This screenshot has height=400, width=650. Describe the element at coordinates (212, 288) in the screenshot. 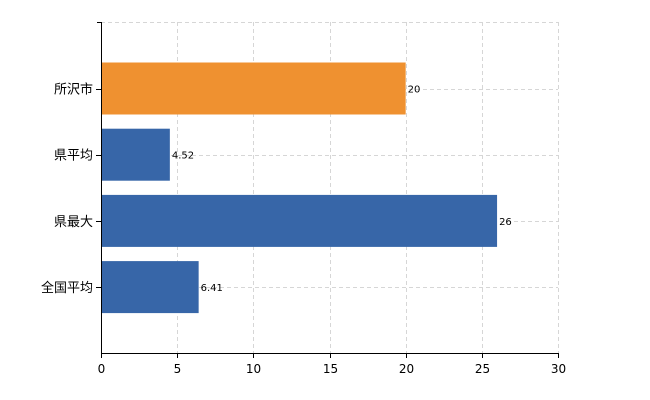

I see `data-label-4: 6.41` at that location.